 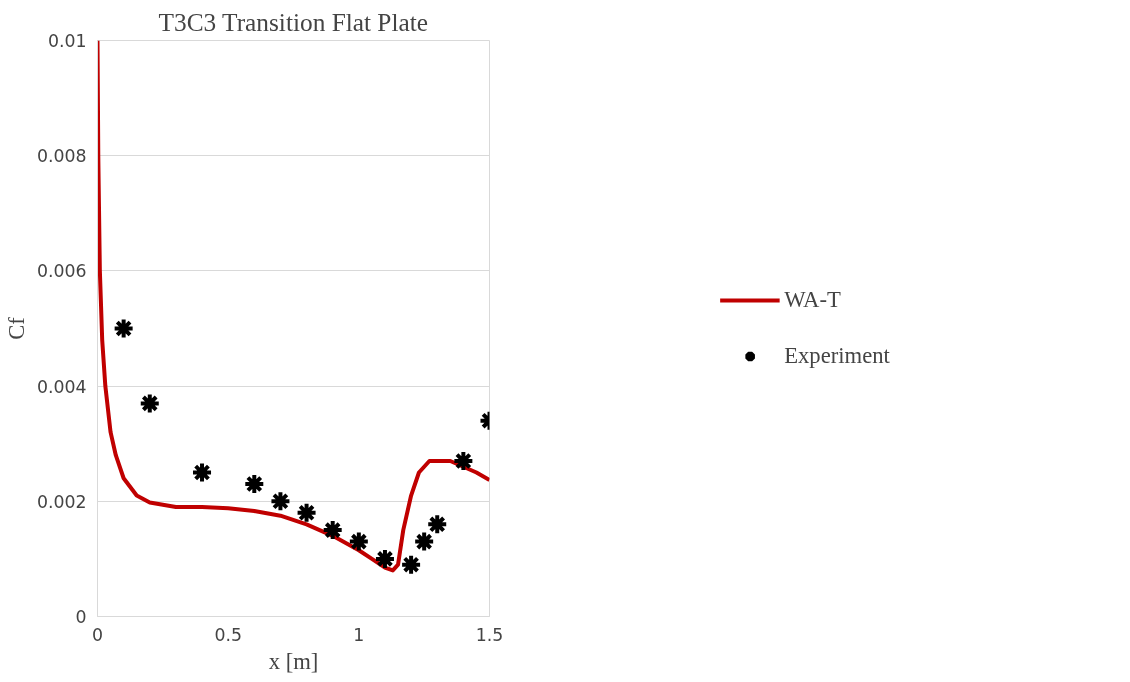 I want to click on x-tick-label: 0.5, so click(x=228, y=634).